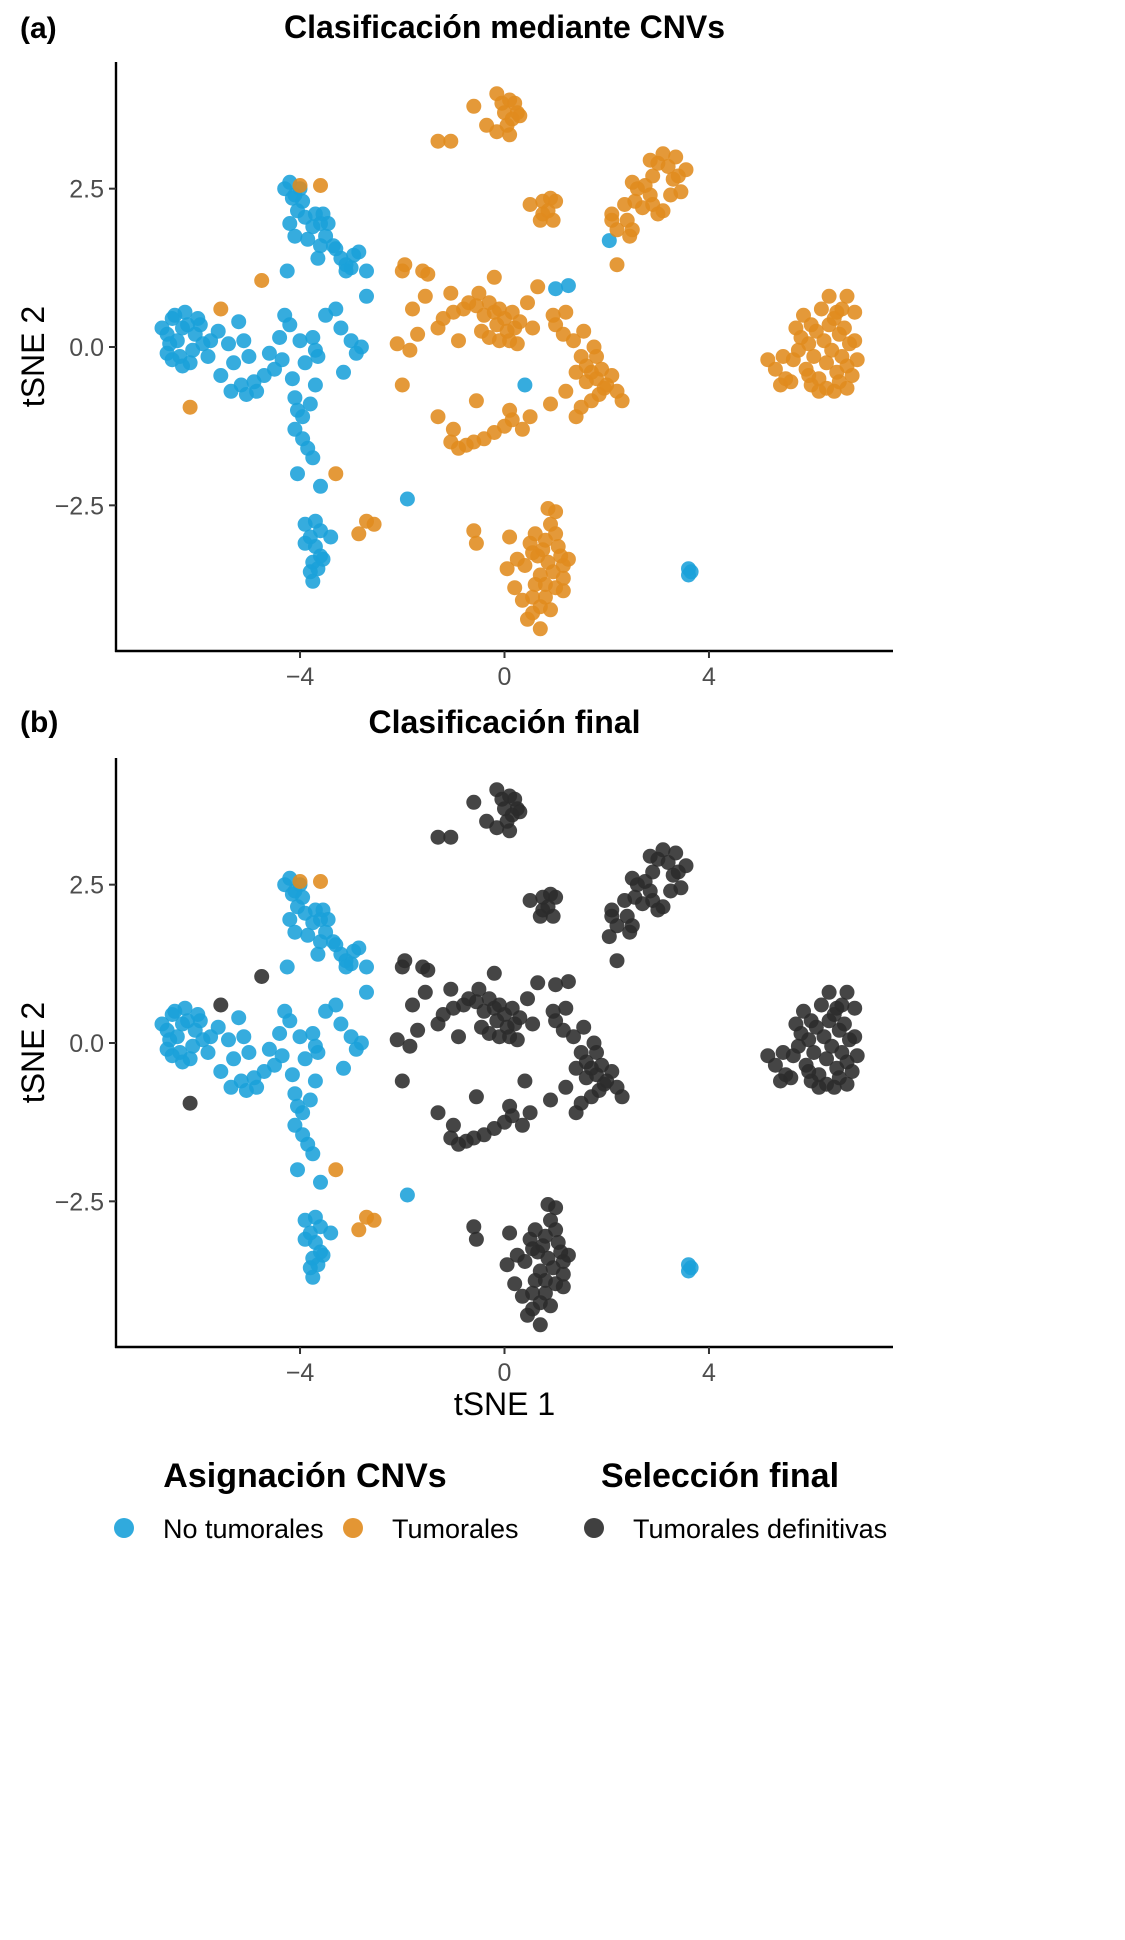 This screenshot has height=1940, width=1125. Describe the element at coordinates (39, 722) in the screenshot. I see `panel-label: (b)` at that location.